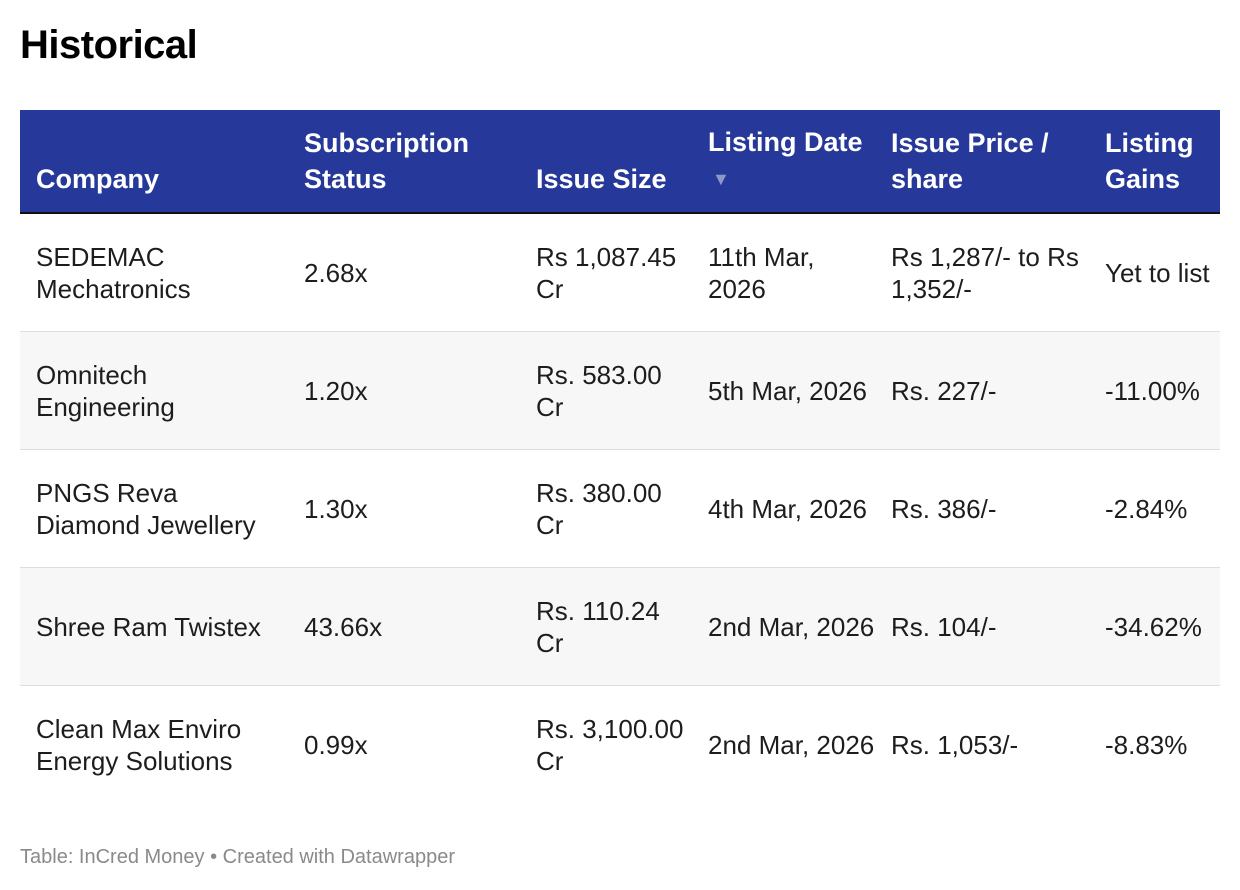  I want to click on cell-listing-gains: -2.84%, so click(1146, 508).